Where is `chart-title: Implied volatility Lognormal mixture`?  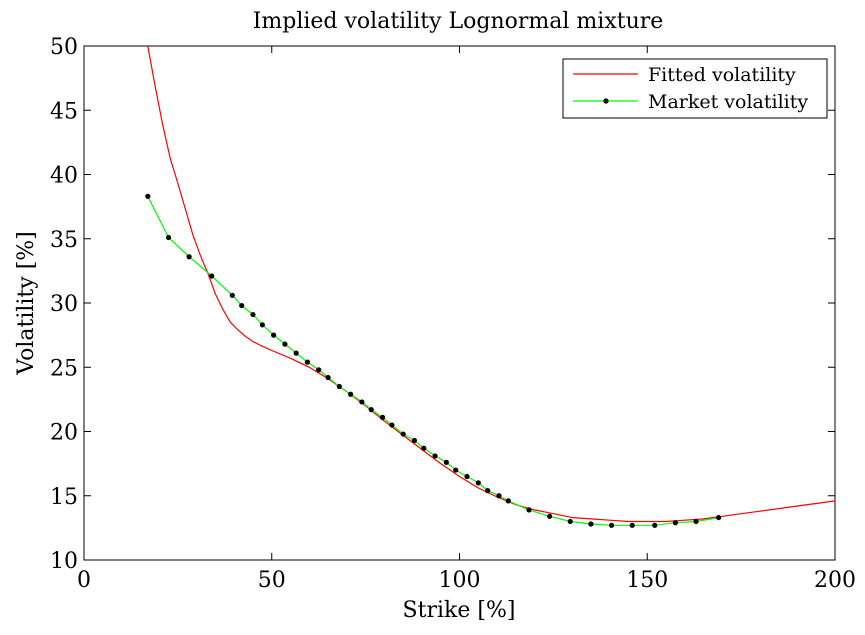
chart-title: Implied volatility Lognormal mixture is located at coordinates (458, 21).